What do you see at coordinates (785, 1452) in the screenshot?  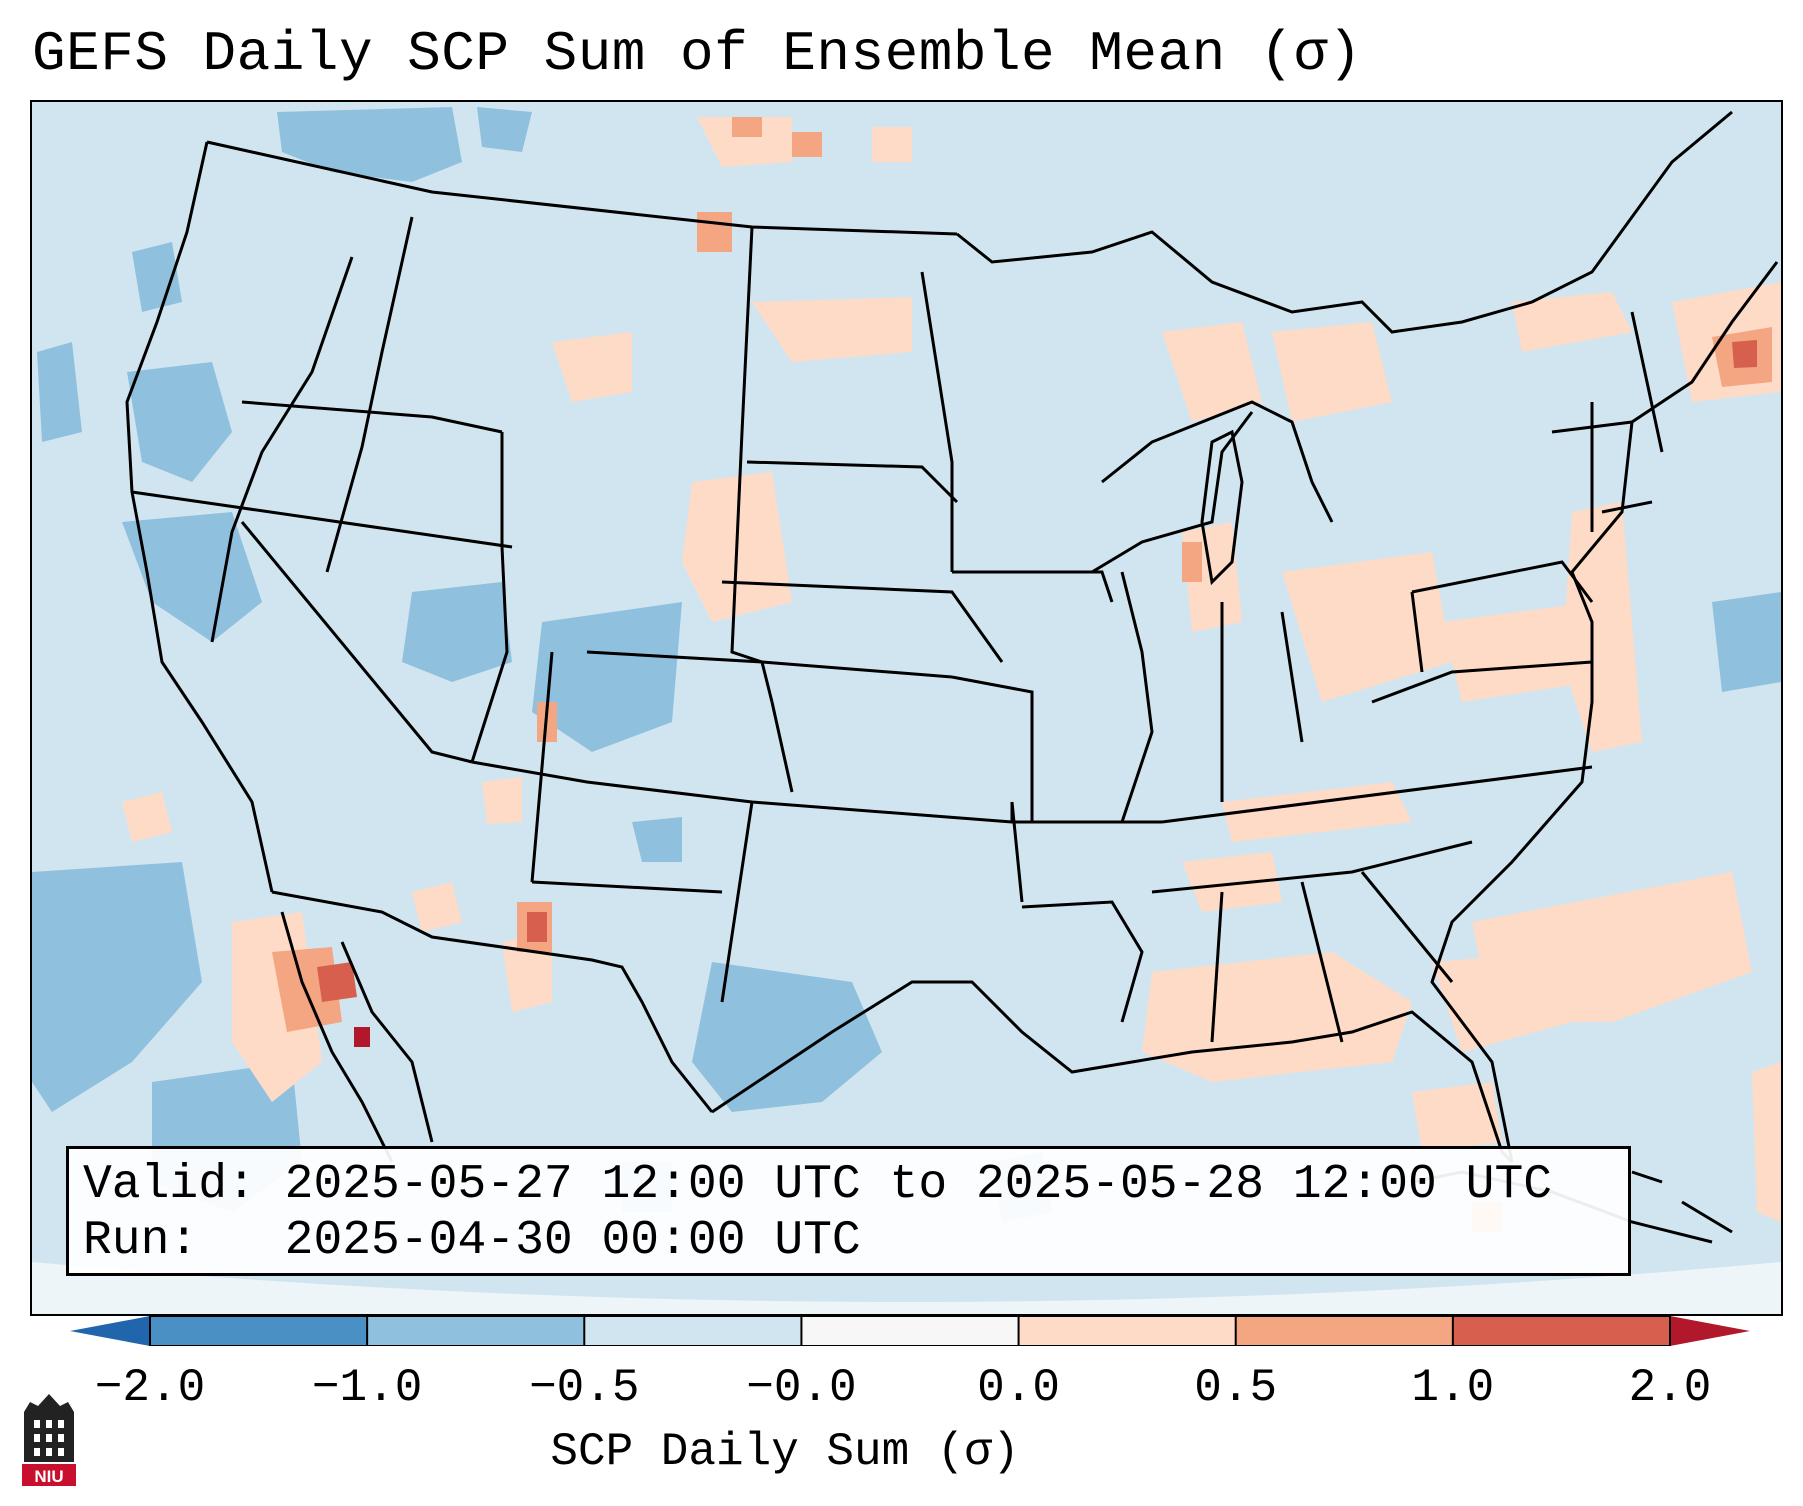 I see `colorbar-label: SCP Daily Sum (σ)` at bounding box center [785, 1452].